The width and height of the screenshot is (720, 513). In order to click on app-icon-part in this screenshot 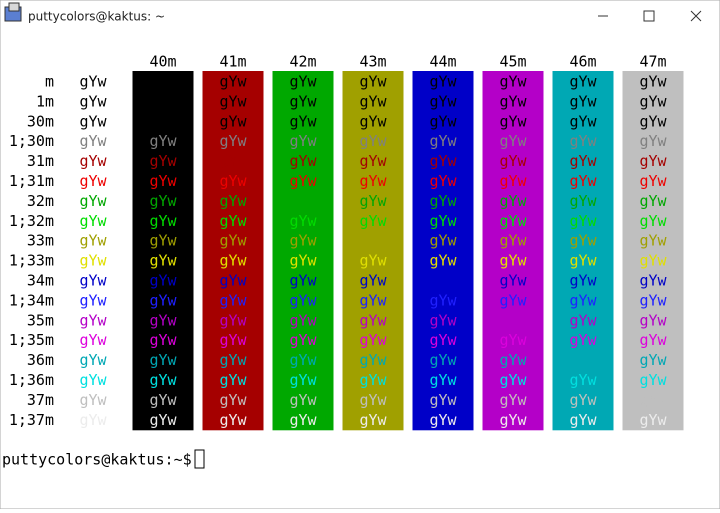, I will do `click(14, 7)`.